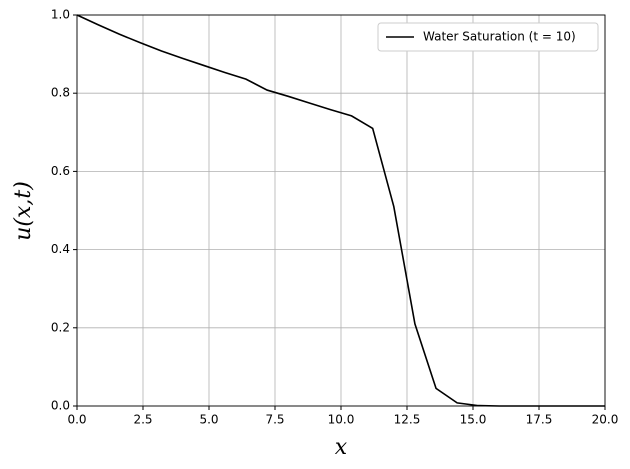  Describe the element at coordinates (60, 93) in the screenshot. I see `y-tick-label: 0.8` at that location.